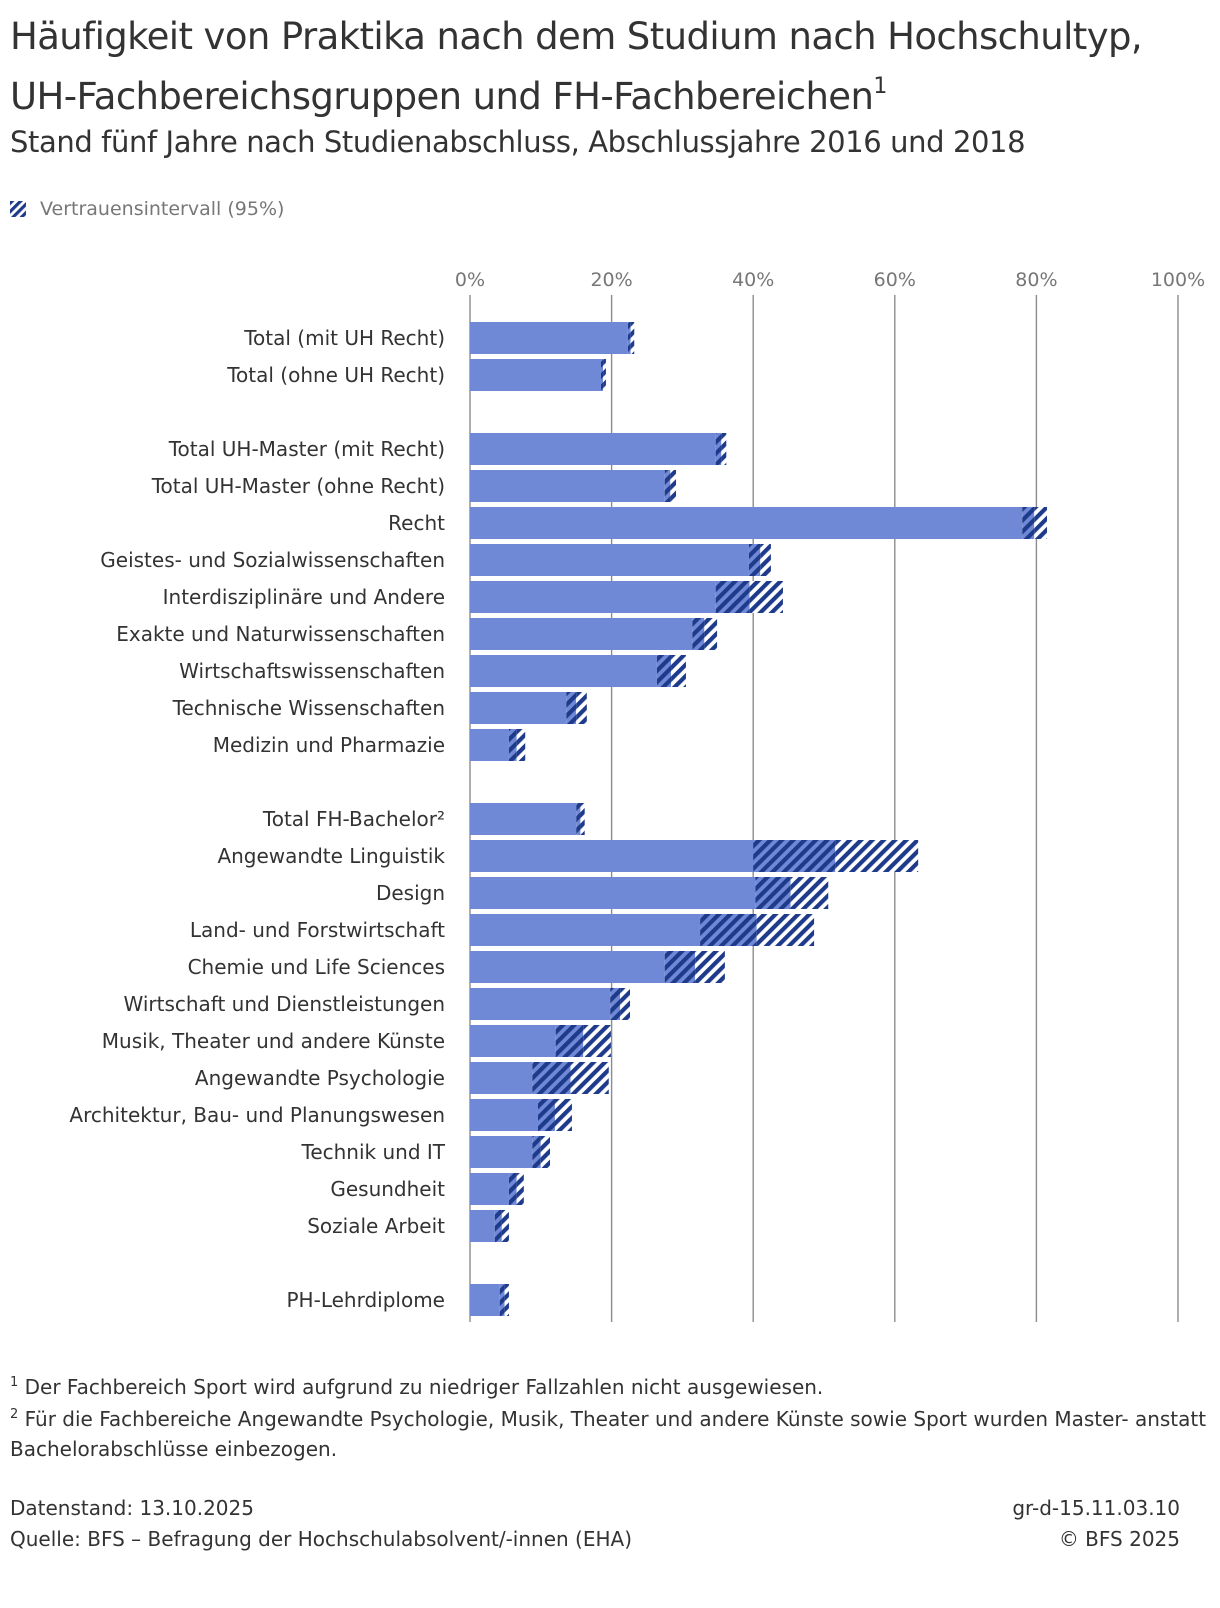  What do you see at coordinates (753, 280) in the screenshot?
I see `x-tick-label: 40%` at bounding box center [753, 280].